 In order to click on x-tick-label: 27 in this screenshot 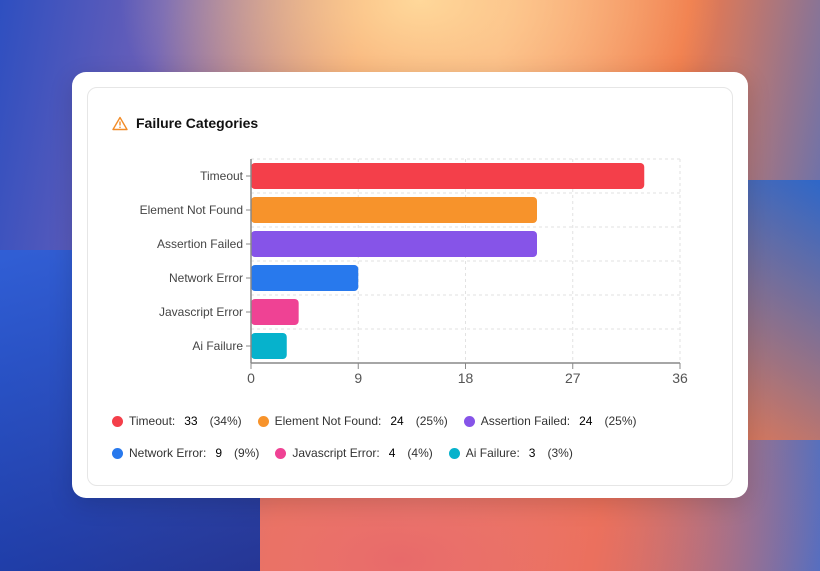, I will do `click(573, 378)`.